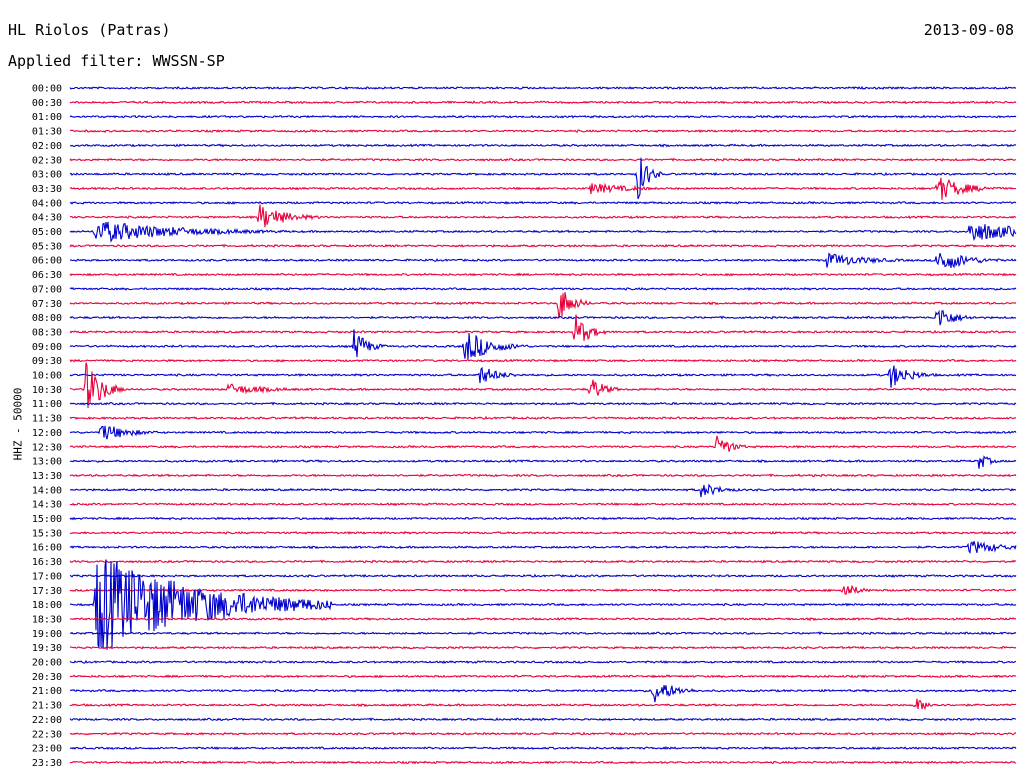 The height and width of the screenshot is (780, 1024). I want to click on row-label-0400: 04:00, so click(47, 203).